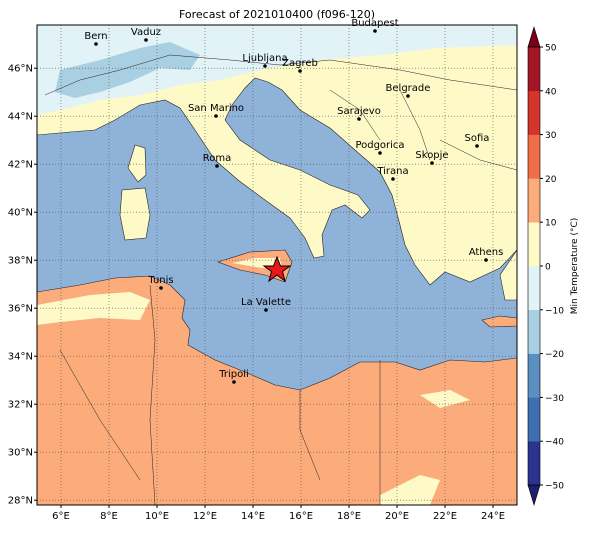  Describe the element at coordinates (20, 357) in the screenshot. I see `y-tick-label: 34°N` at that location.